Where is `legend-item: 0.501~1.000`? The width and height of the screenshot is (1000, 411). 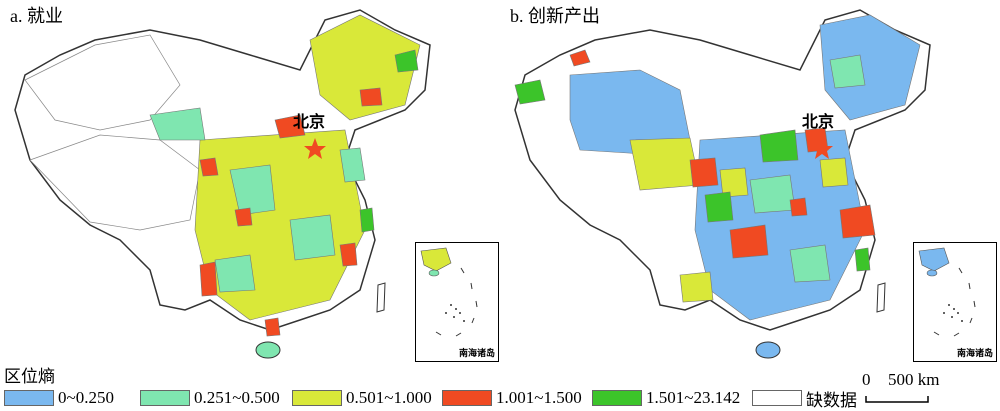 legend-item: 0.501~1.000 is located at coordinates (362, 398).